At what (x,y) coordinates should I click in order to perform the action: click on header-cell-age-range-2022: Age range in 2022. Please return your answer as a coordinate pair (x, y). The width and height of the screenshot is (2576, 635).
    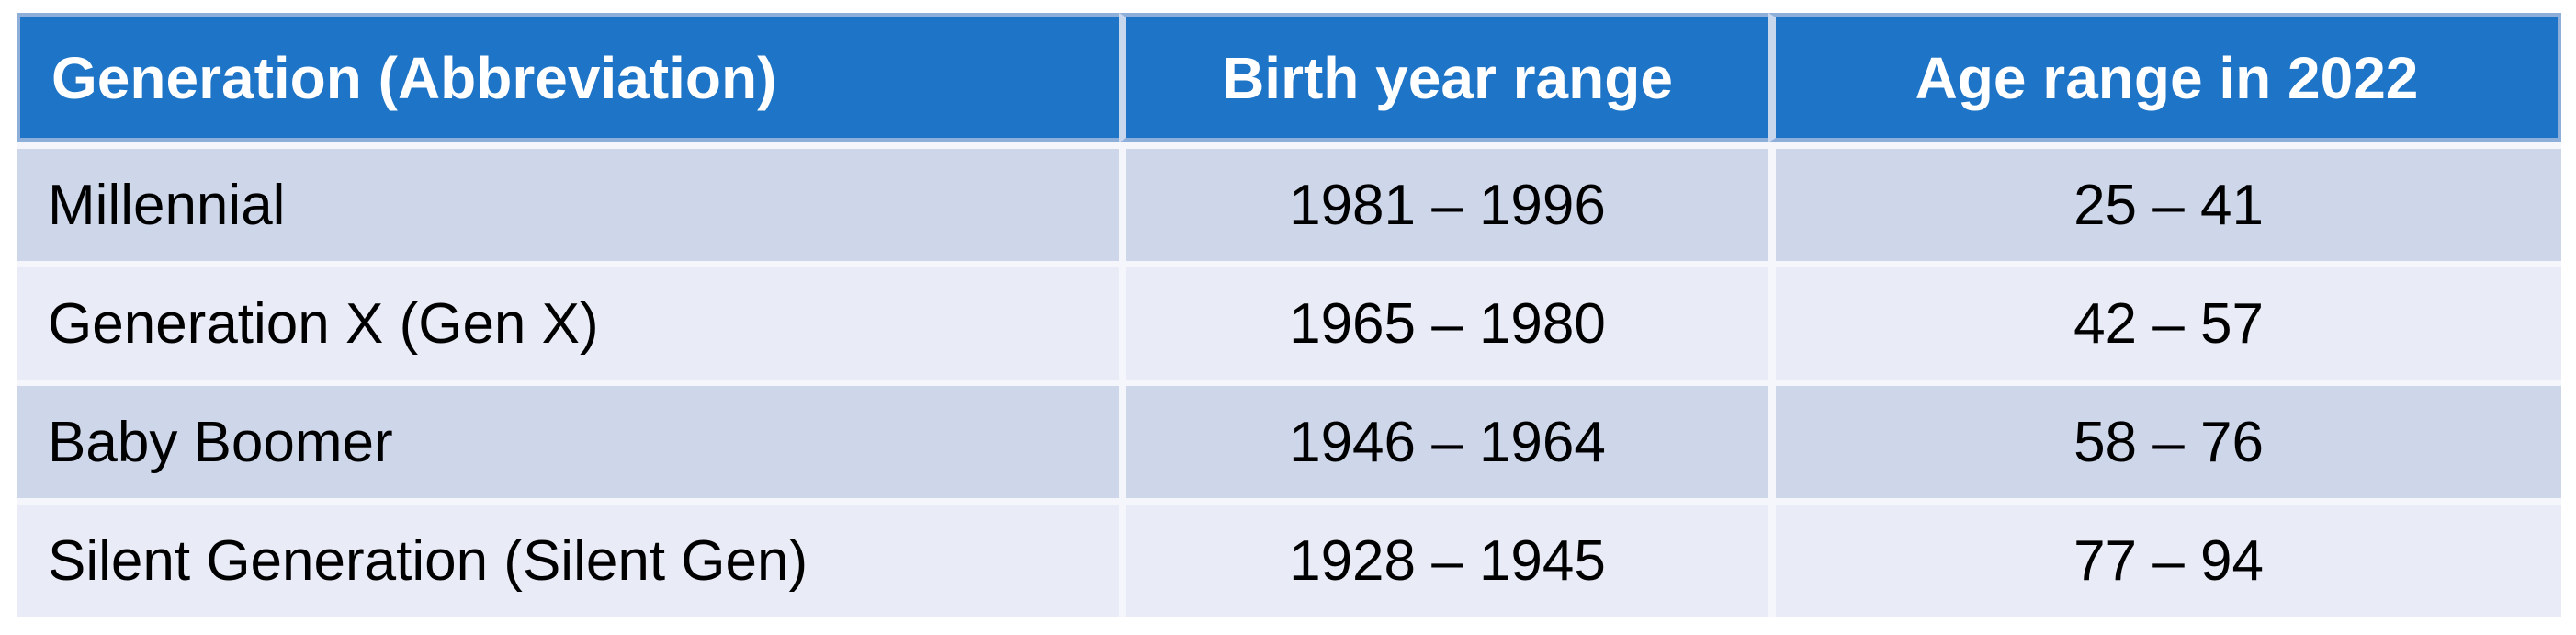
    Looking at the image, I should click on (2164, 77).